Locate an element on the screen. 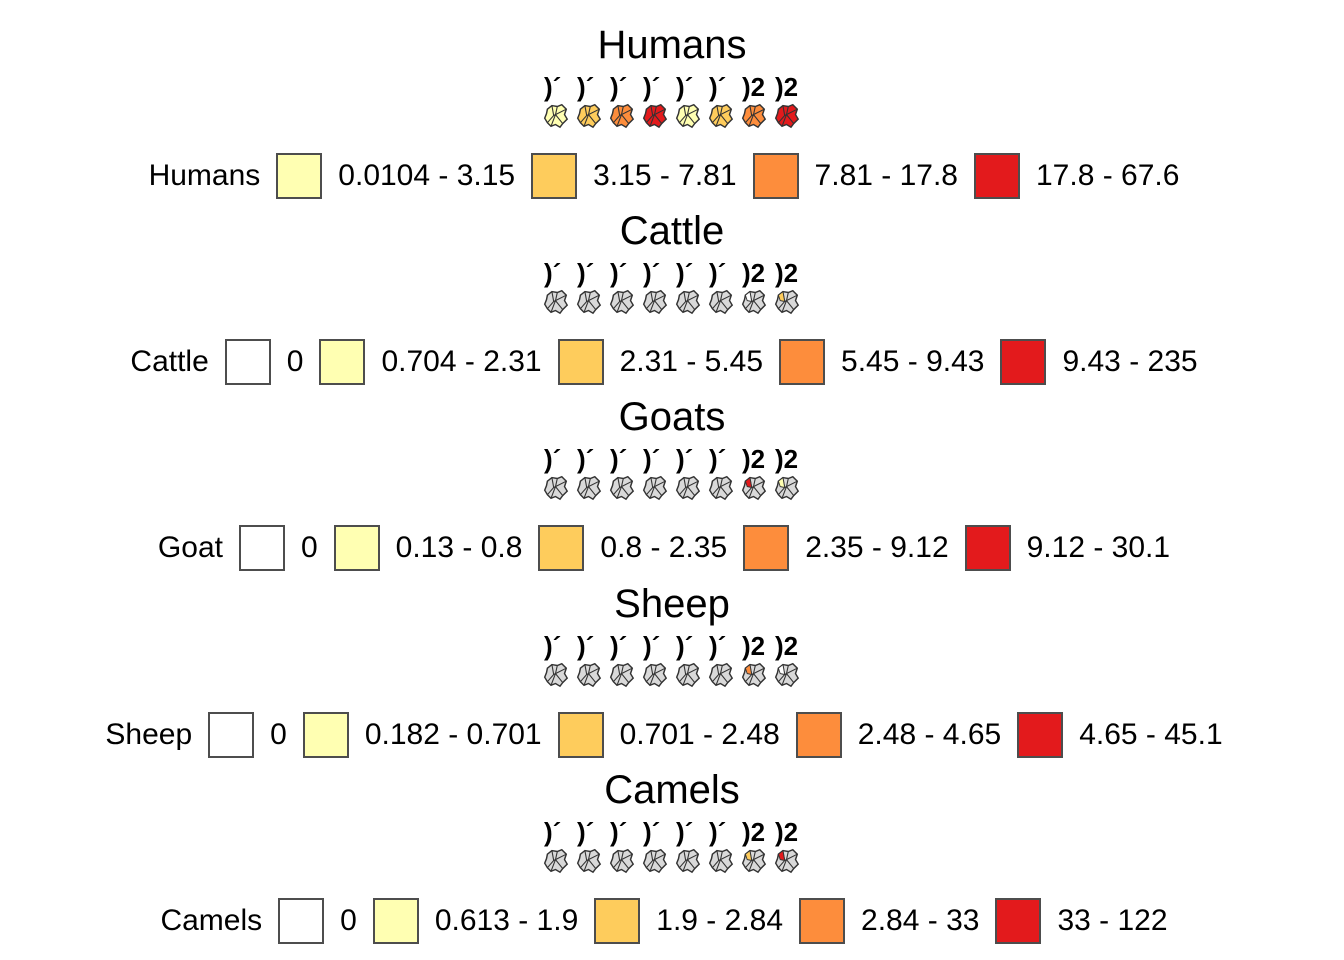 Image resolution: width=1344 pixels, height=960 pixels. legend-label: 0.701 - 2.48 is located at coordinates (699, 734).